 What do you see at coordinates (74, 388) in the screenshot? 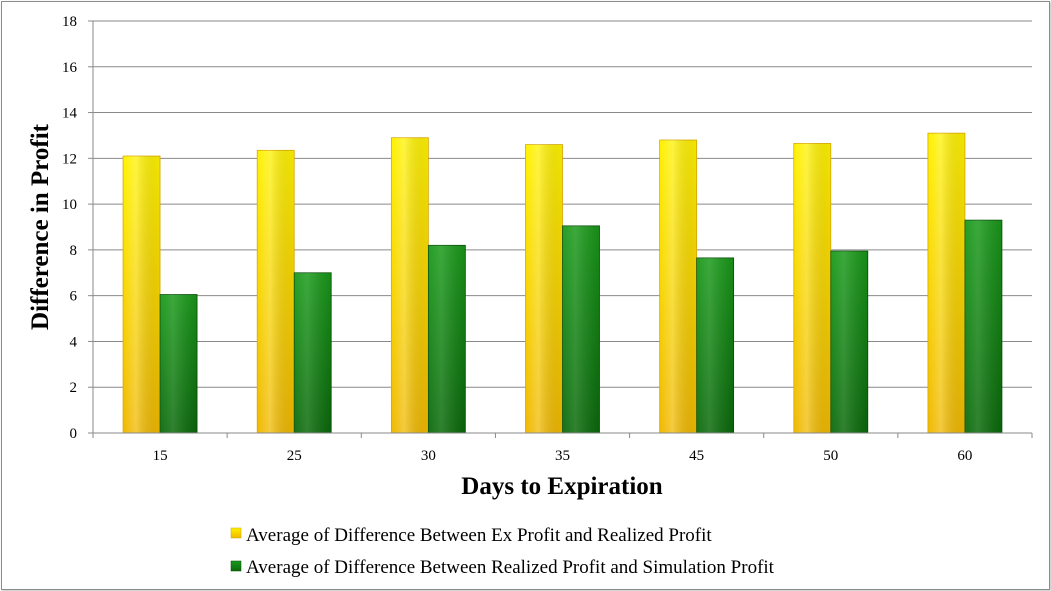
I see `y-tick-label: 2` at bounding box center [74, 388].